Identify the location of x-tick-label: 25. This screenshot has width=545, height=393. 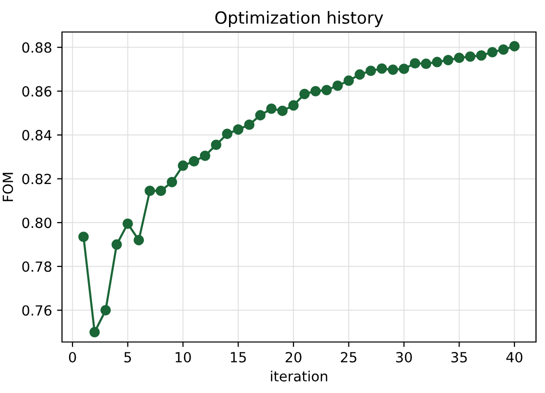
(348, 357).